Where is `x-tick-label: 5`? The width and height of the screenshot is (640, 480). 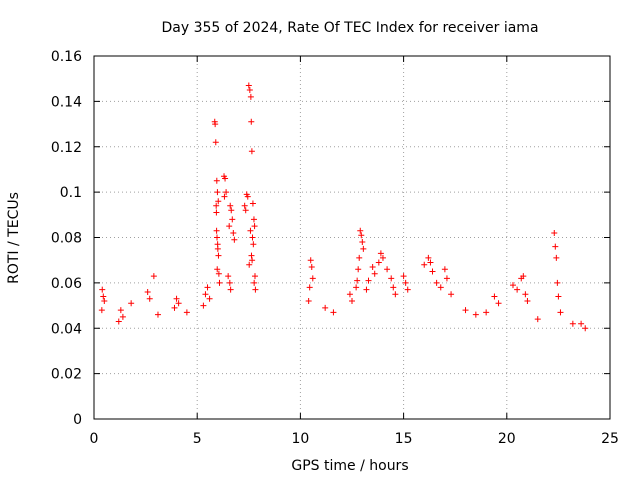
x-tick-label: 5 is located at coordinates (197, 439).